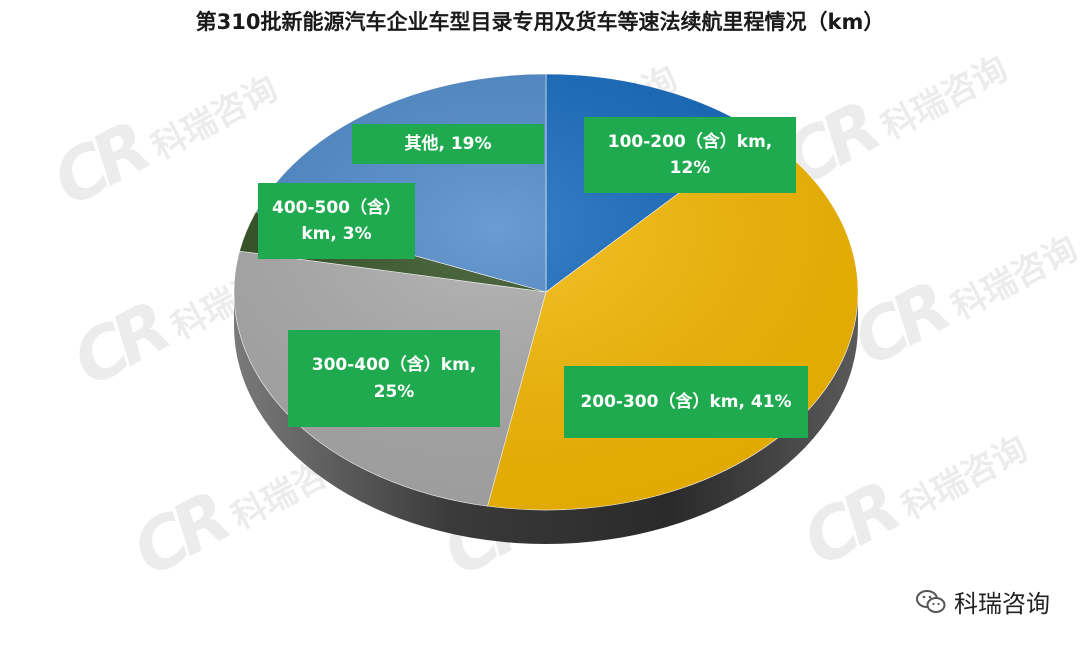 This screenshot has height=648, width=1080. What do you see at coordinates (686, 402) in the screenshot?
I see `data-label-1: 200-300（含）km, 41%` at bounding box center [686, 402].